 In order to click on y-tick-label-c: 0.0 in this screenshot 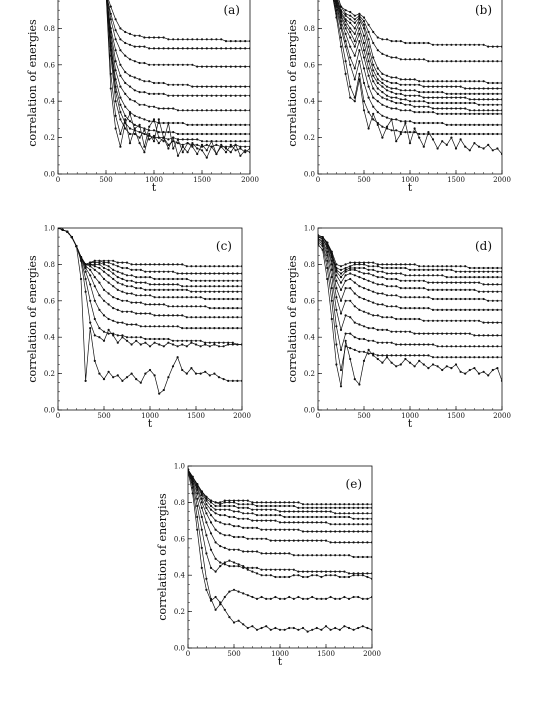, I will do `click(49, 411)`.